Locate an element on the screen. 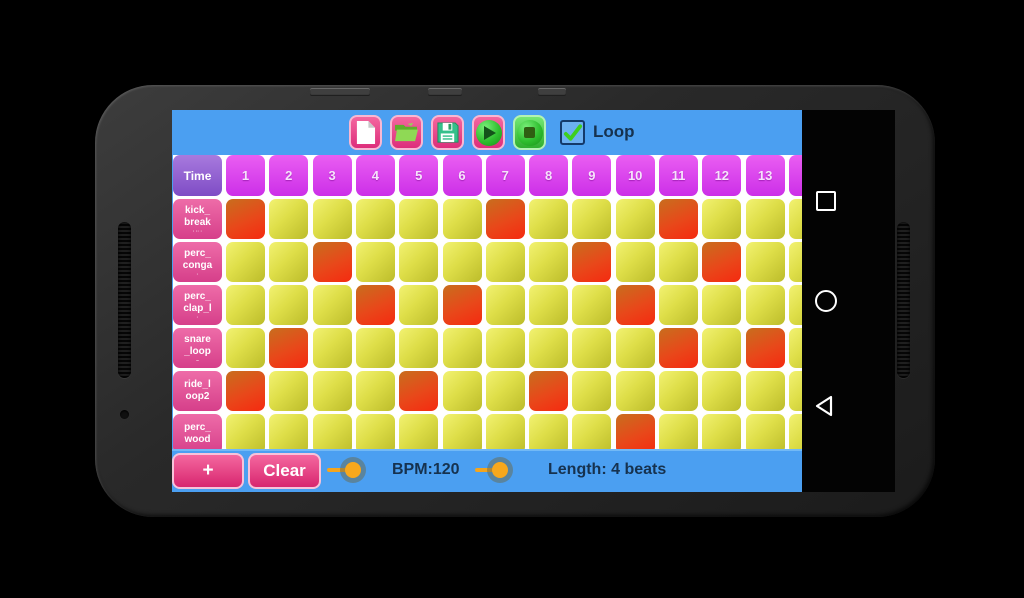 This screenshot has height=598, width=1024. clear-button: Clear is located at coordinates (284, 471).